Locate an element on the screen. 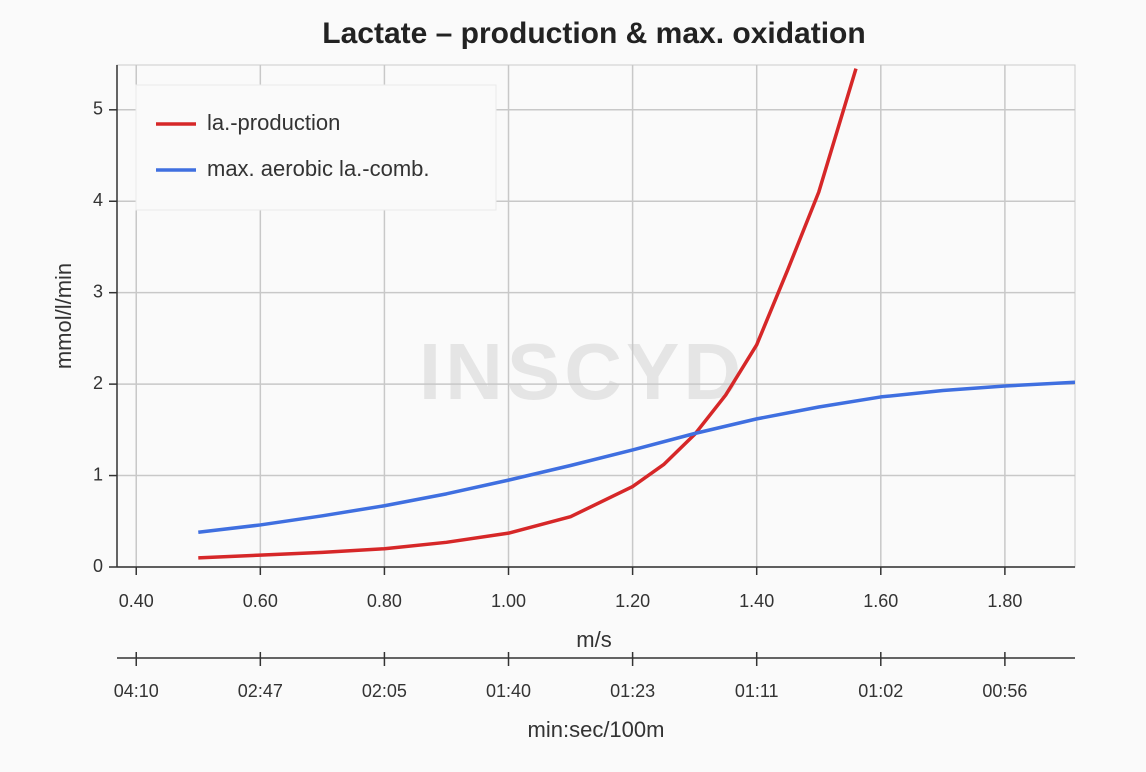  x2-tick-label: 01:11 is located at coordinates (757, 691).